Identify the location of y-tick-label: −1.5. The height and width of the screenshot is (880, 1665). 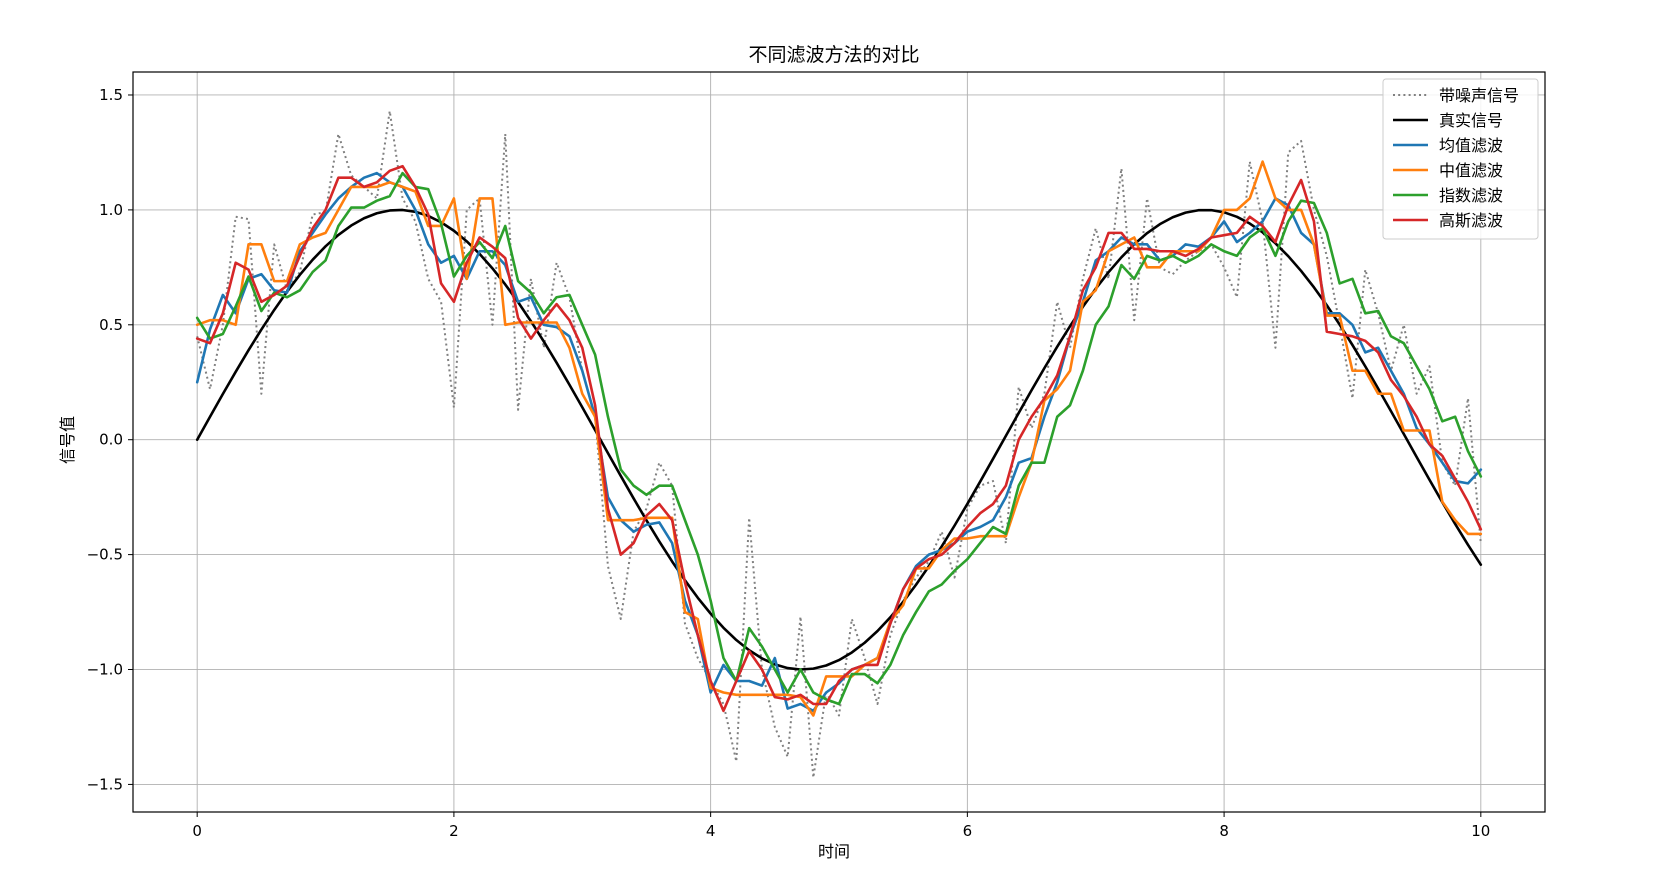
(105, 784).